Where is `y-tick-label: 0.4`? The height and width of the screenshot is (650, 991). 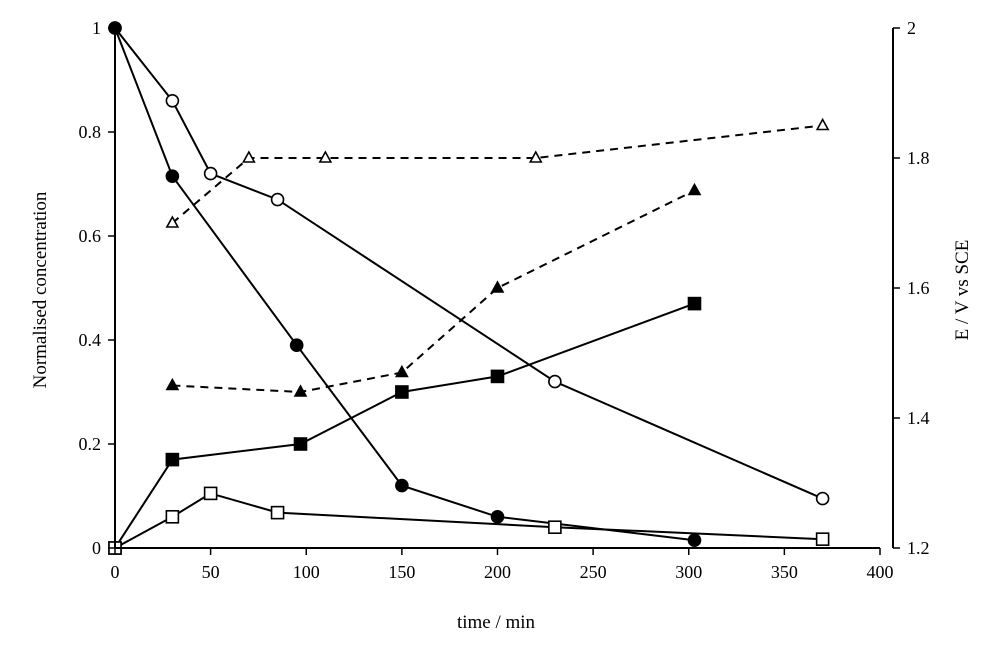
y-tick-label: 0.4 is located at coordinates (90, 340).